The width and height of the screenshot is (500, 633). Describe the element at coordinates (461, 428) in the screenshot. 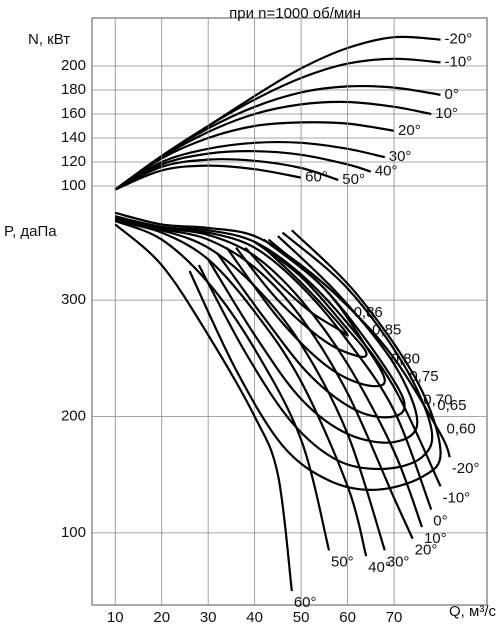

I see `efficiency-label: 0,60` at that location.